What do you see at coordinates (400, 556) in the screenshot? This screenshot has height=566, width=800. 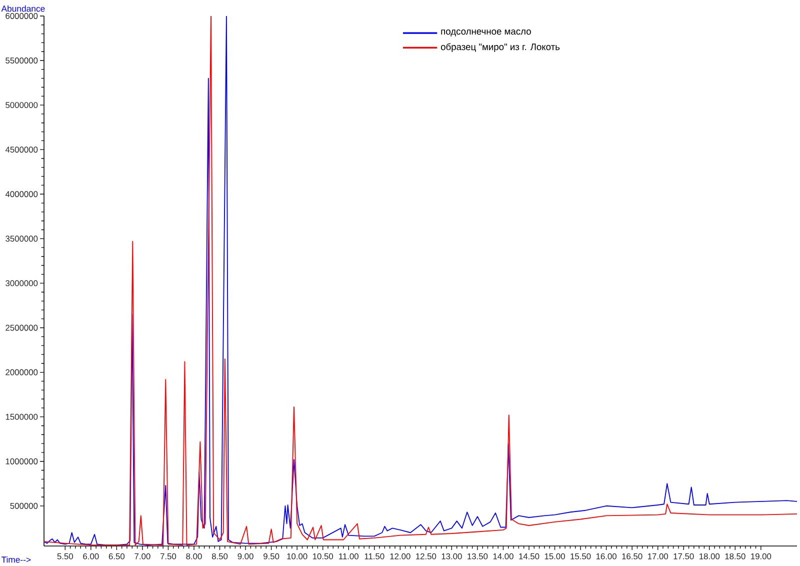 I see `x-tick-label: 12.00` at bounding box center [400, 556].